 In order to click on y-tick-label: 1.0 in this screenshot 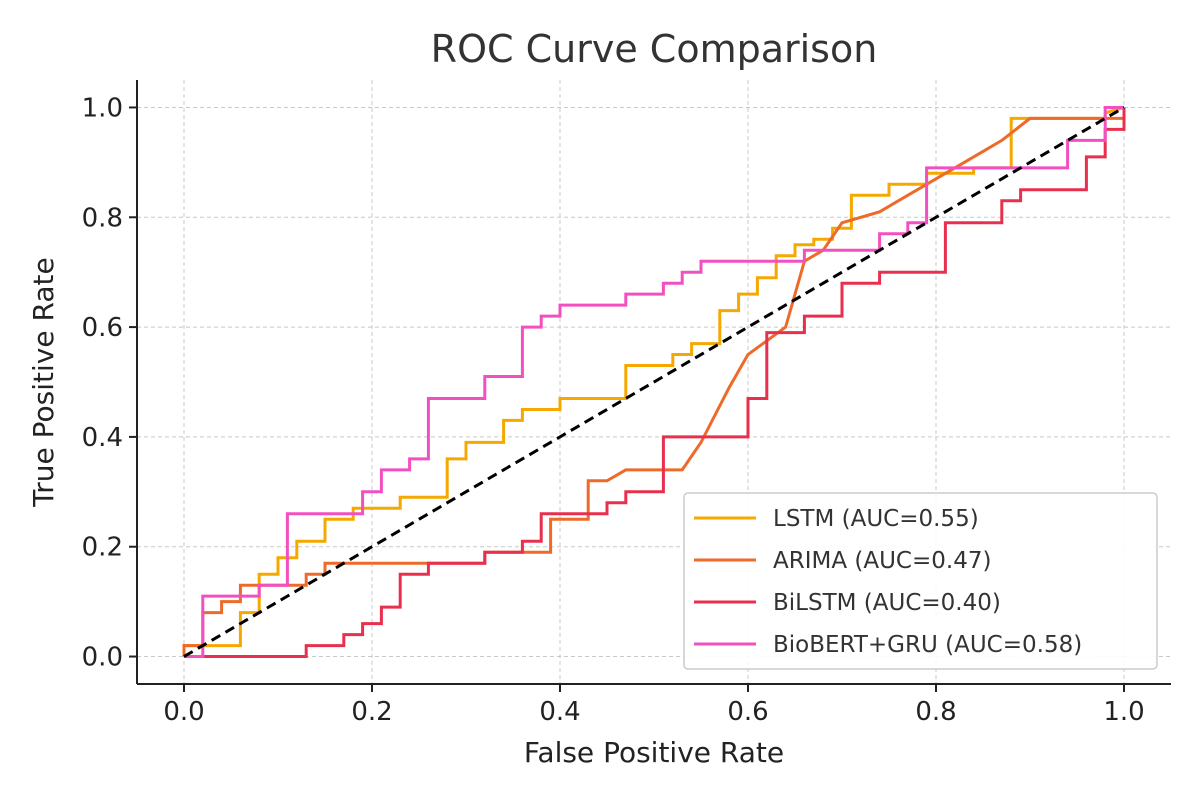, I will do `click(102, 108)`.